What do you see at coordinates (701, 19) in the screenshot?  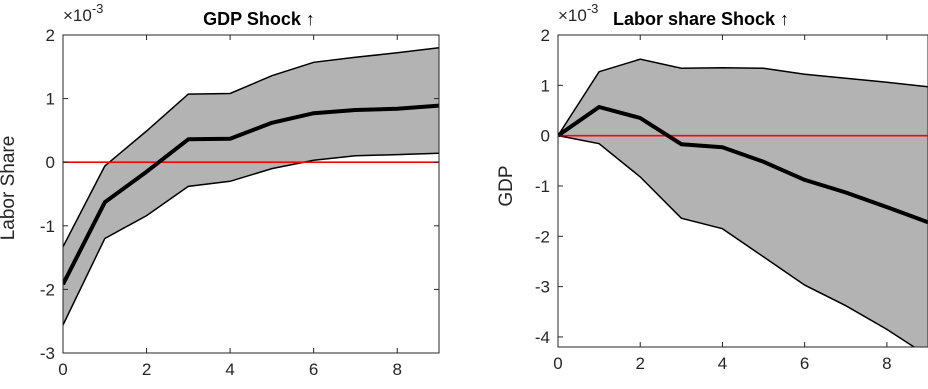 I see `chart-title: Labor share Shock ↑` at bounding box center [701, 19].